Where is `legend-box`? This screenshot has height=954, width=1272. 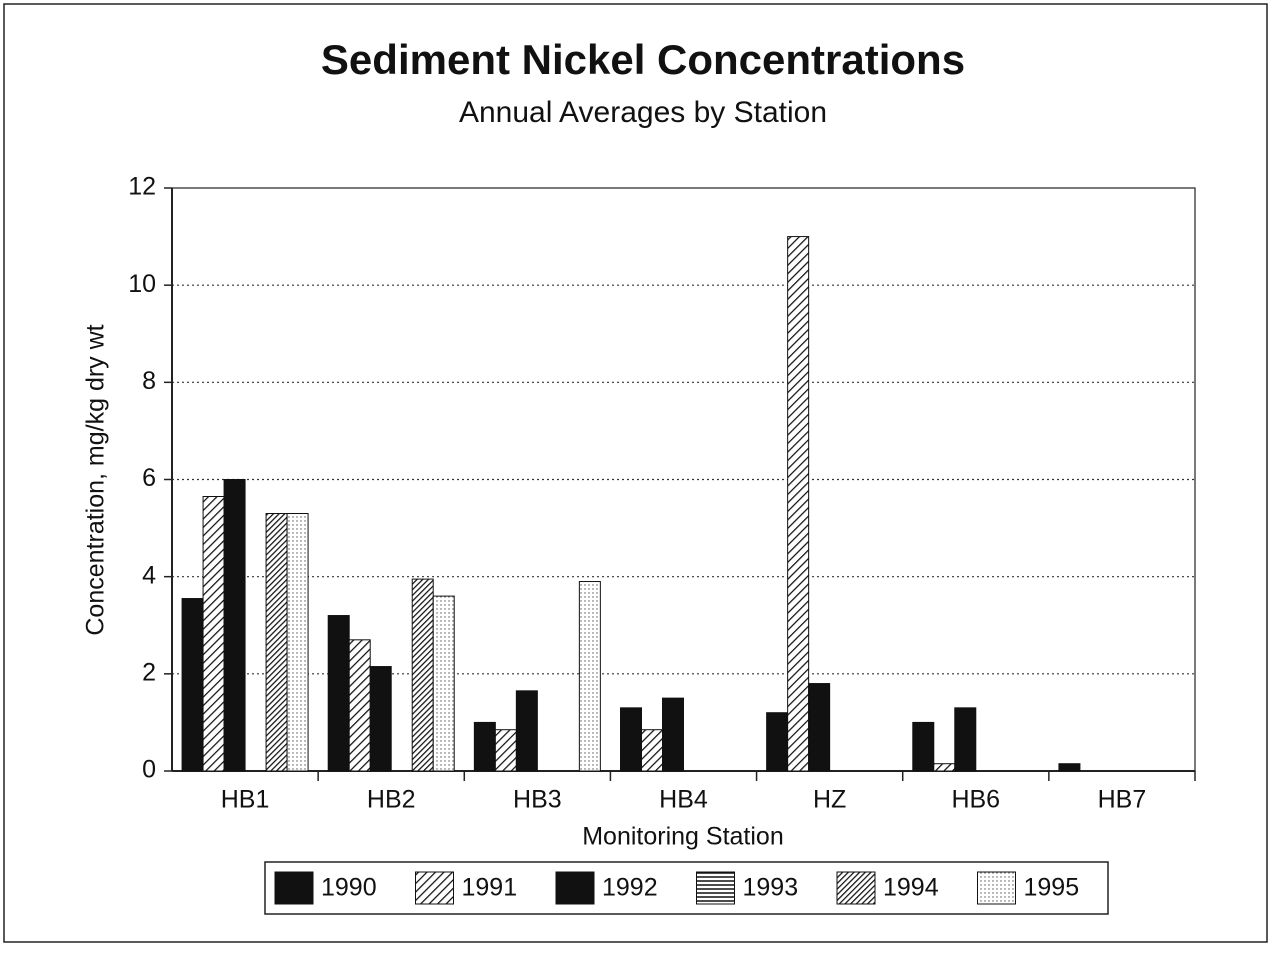 legend-box is located at coordinates (686, 888).